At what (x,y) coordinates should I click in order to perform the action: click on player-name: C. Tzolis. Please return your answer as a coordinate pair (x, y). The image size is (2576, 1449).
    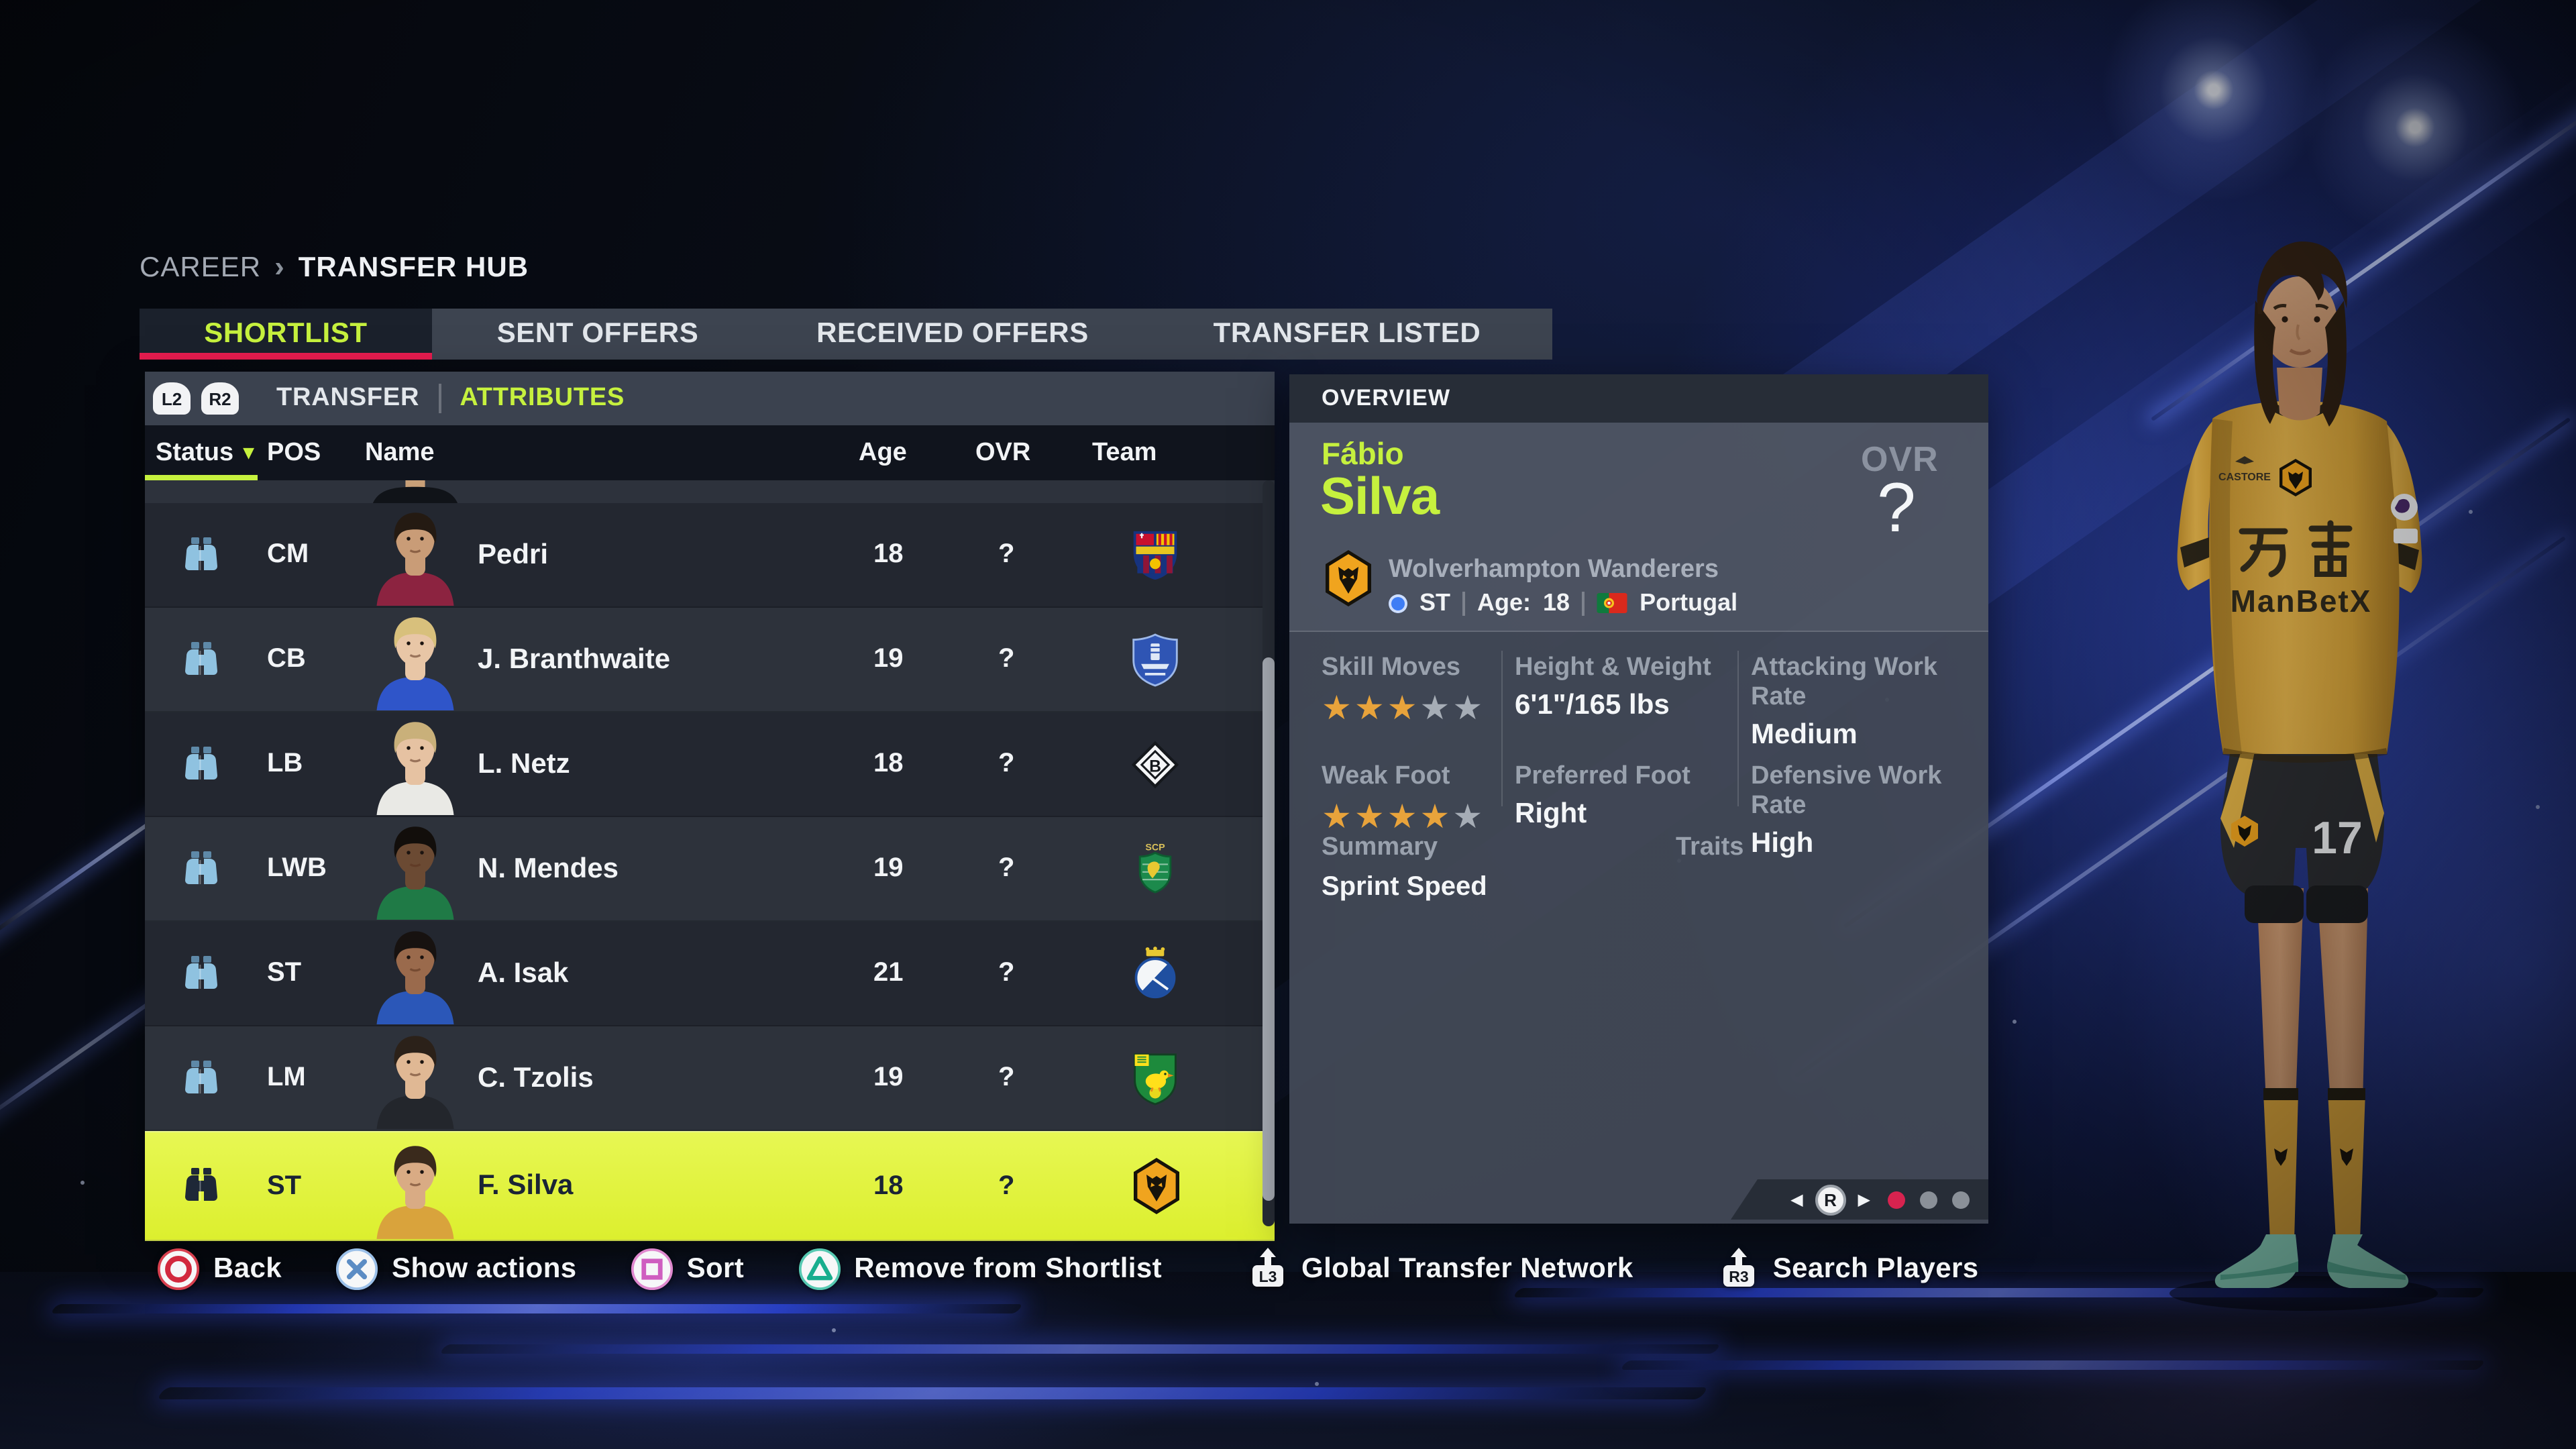
    Looking at the image, I should click on (536, 1077).